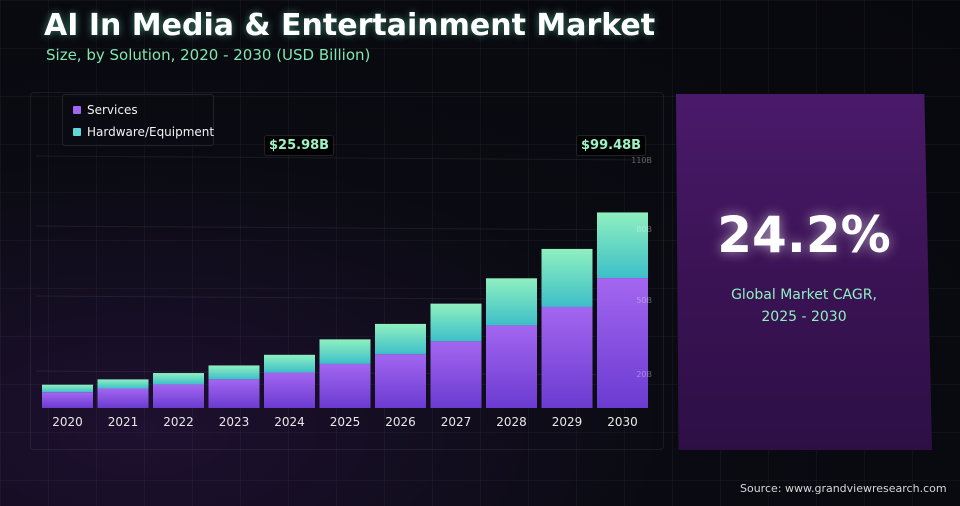 Image resolution: width=960 pixels, height=506 pixels. Describe the element at coordinates (345, 385) in the screenshot. I see `bar-services-2025` at that location.